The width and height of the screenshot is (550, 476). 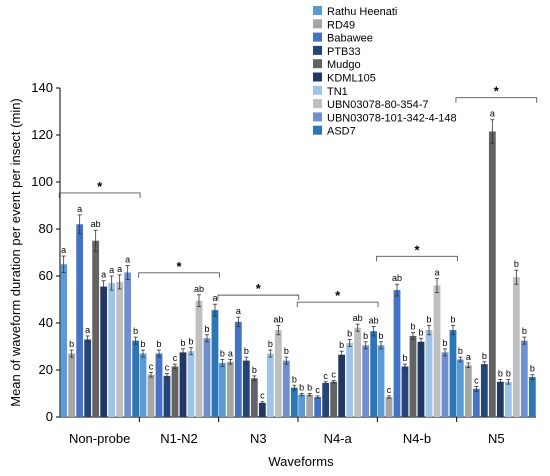 I want to click on y-tick-label: 100, so click(x=42, y=181).